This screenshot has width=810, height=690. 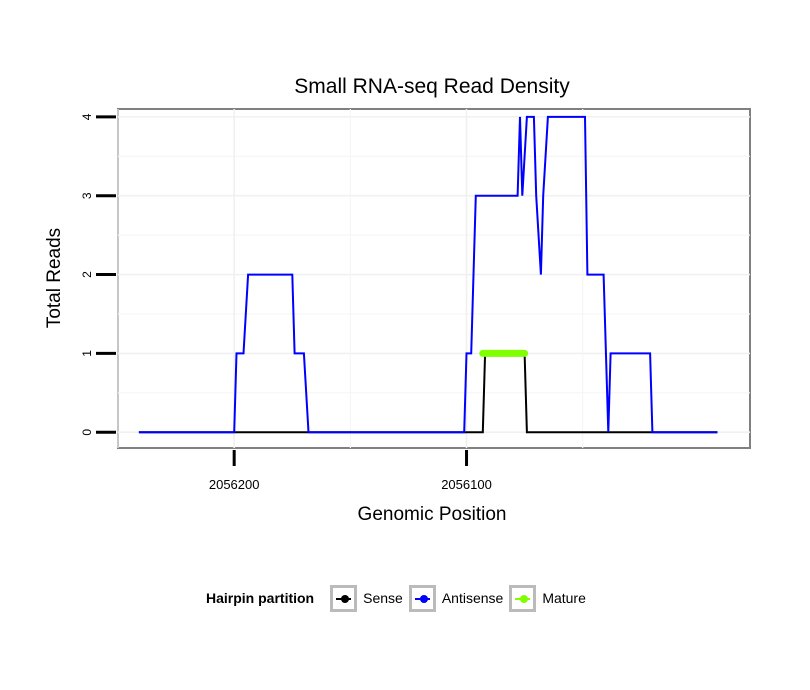 I want to click on y-axis: 0 1 2 3 4, so click(x=98, y=274).